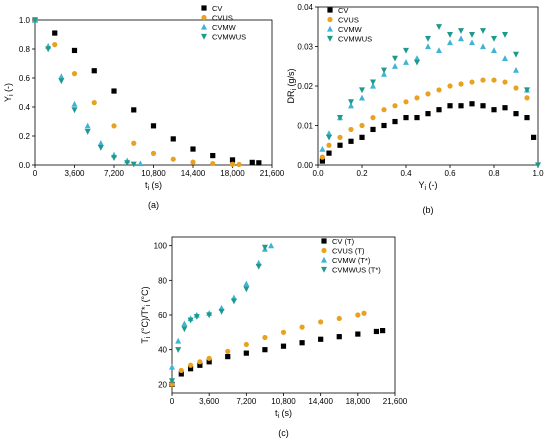 This screenshot has height=445, width=550. I want to click on y-tick-label: 0.02, so click(305, 86).